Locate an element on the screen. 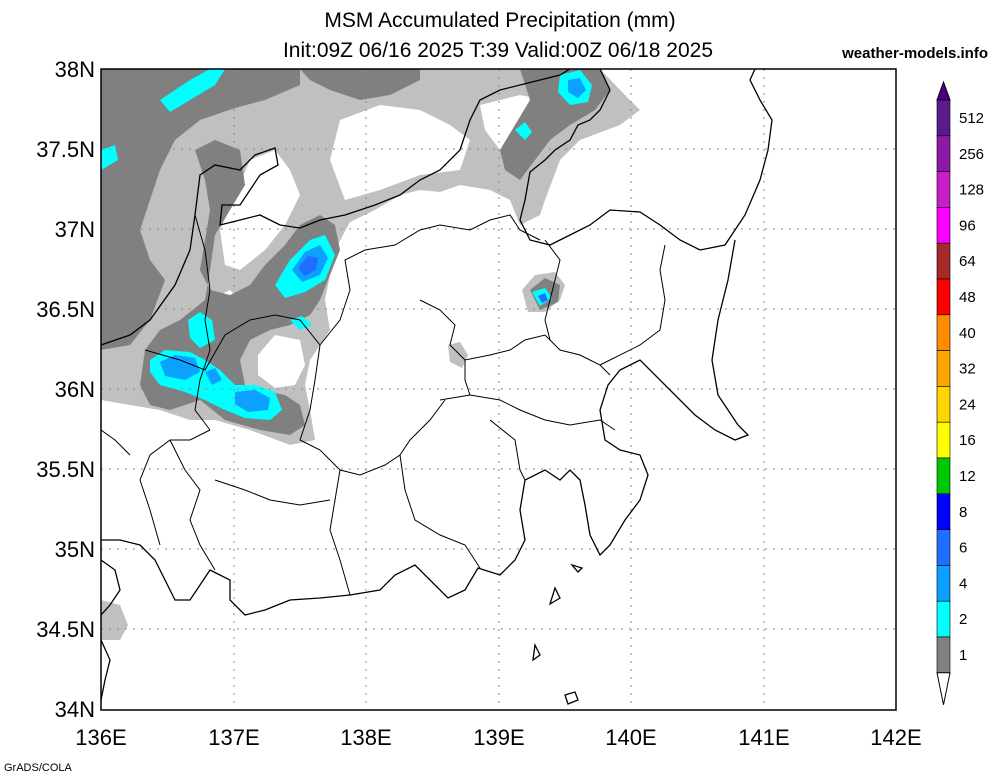 The height and width of the screenshot is (779, 1000). colorbar-label: 6 is located at coordinates (963, 548).